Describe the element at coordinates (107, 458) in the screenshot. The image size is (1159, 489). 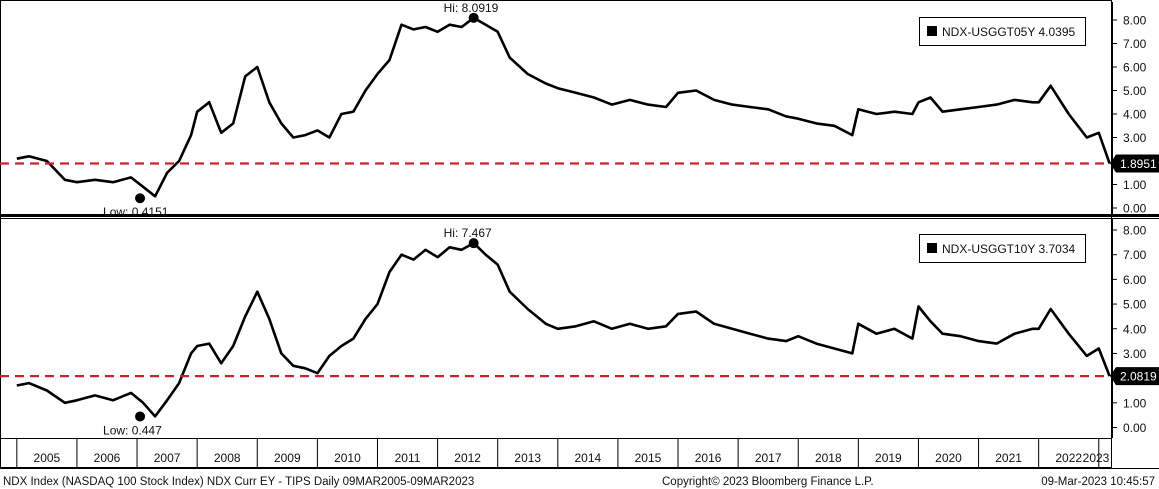
I see `x-tick-label: 2006` at that location.